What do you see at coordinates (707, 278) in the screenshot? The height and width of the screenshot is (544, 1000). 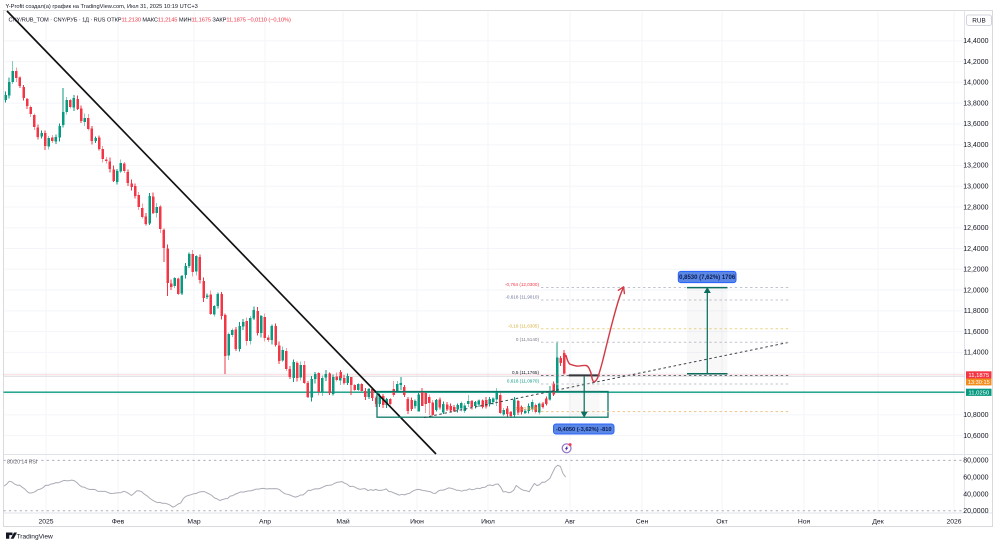 I see `svg-text: 0,8530 (7,62%) 1706` at bounding box center [707, 278].